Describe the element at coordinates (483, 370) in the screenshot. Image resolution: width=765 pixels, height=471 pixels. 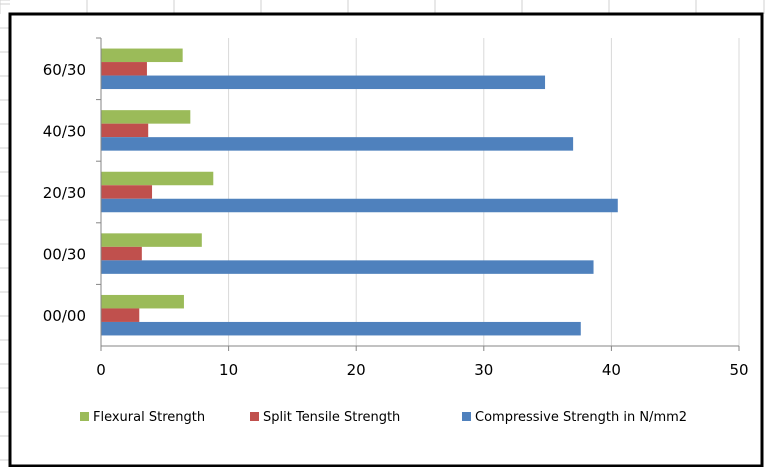
I see `x-tick-label: 30` at that location.